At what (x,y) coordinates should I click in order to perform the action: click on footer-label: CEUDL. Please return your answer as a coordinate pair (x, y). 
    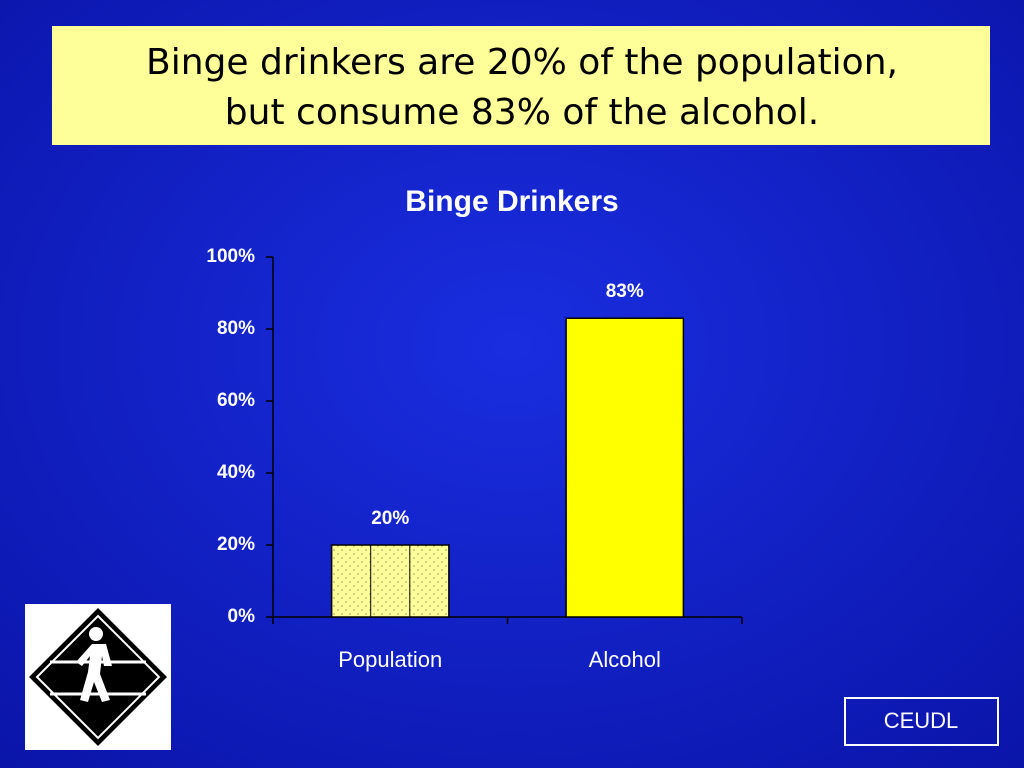
    Looking at the image, I should click on (921, 720).